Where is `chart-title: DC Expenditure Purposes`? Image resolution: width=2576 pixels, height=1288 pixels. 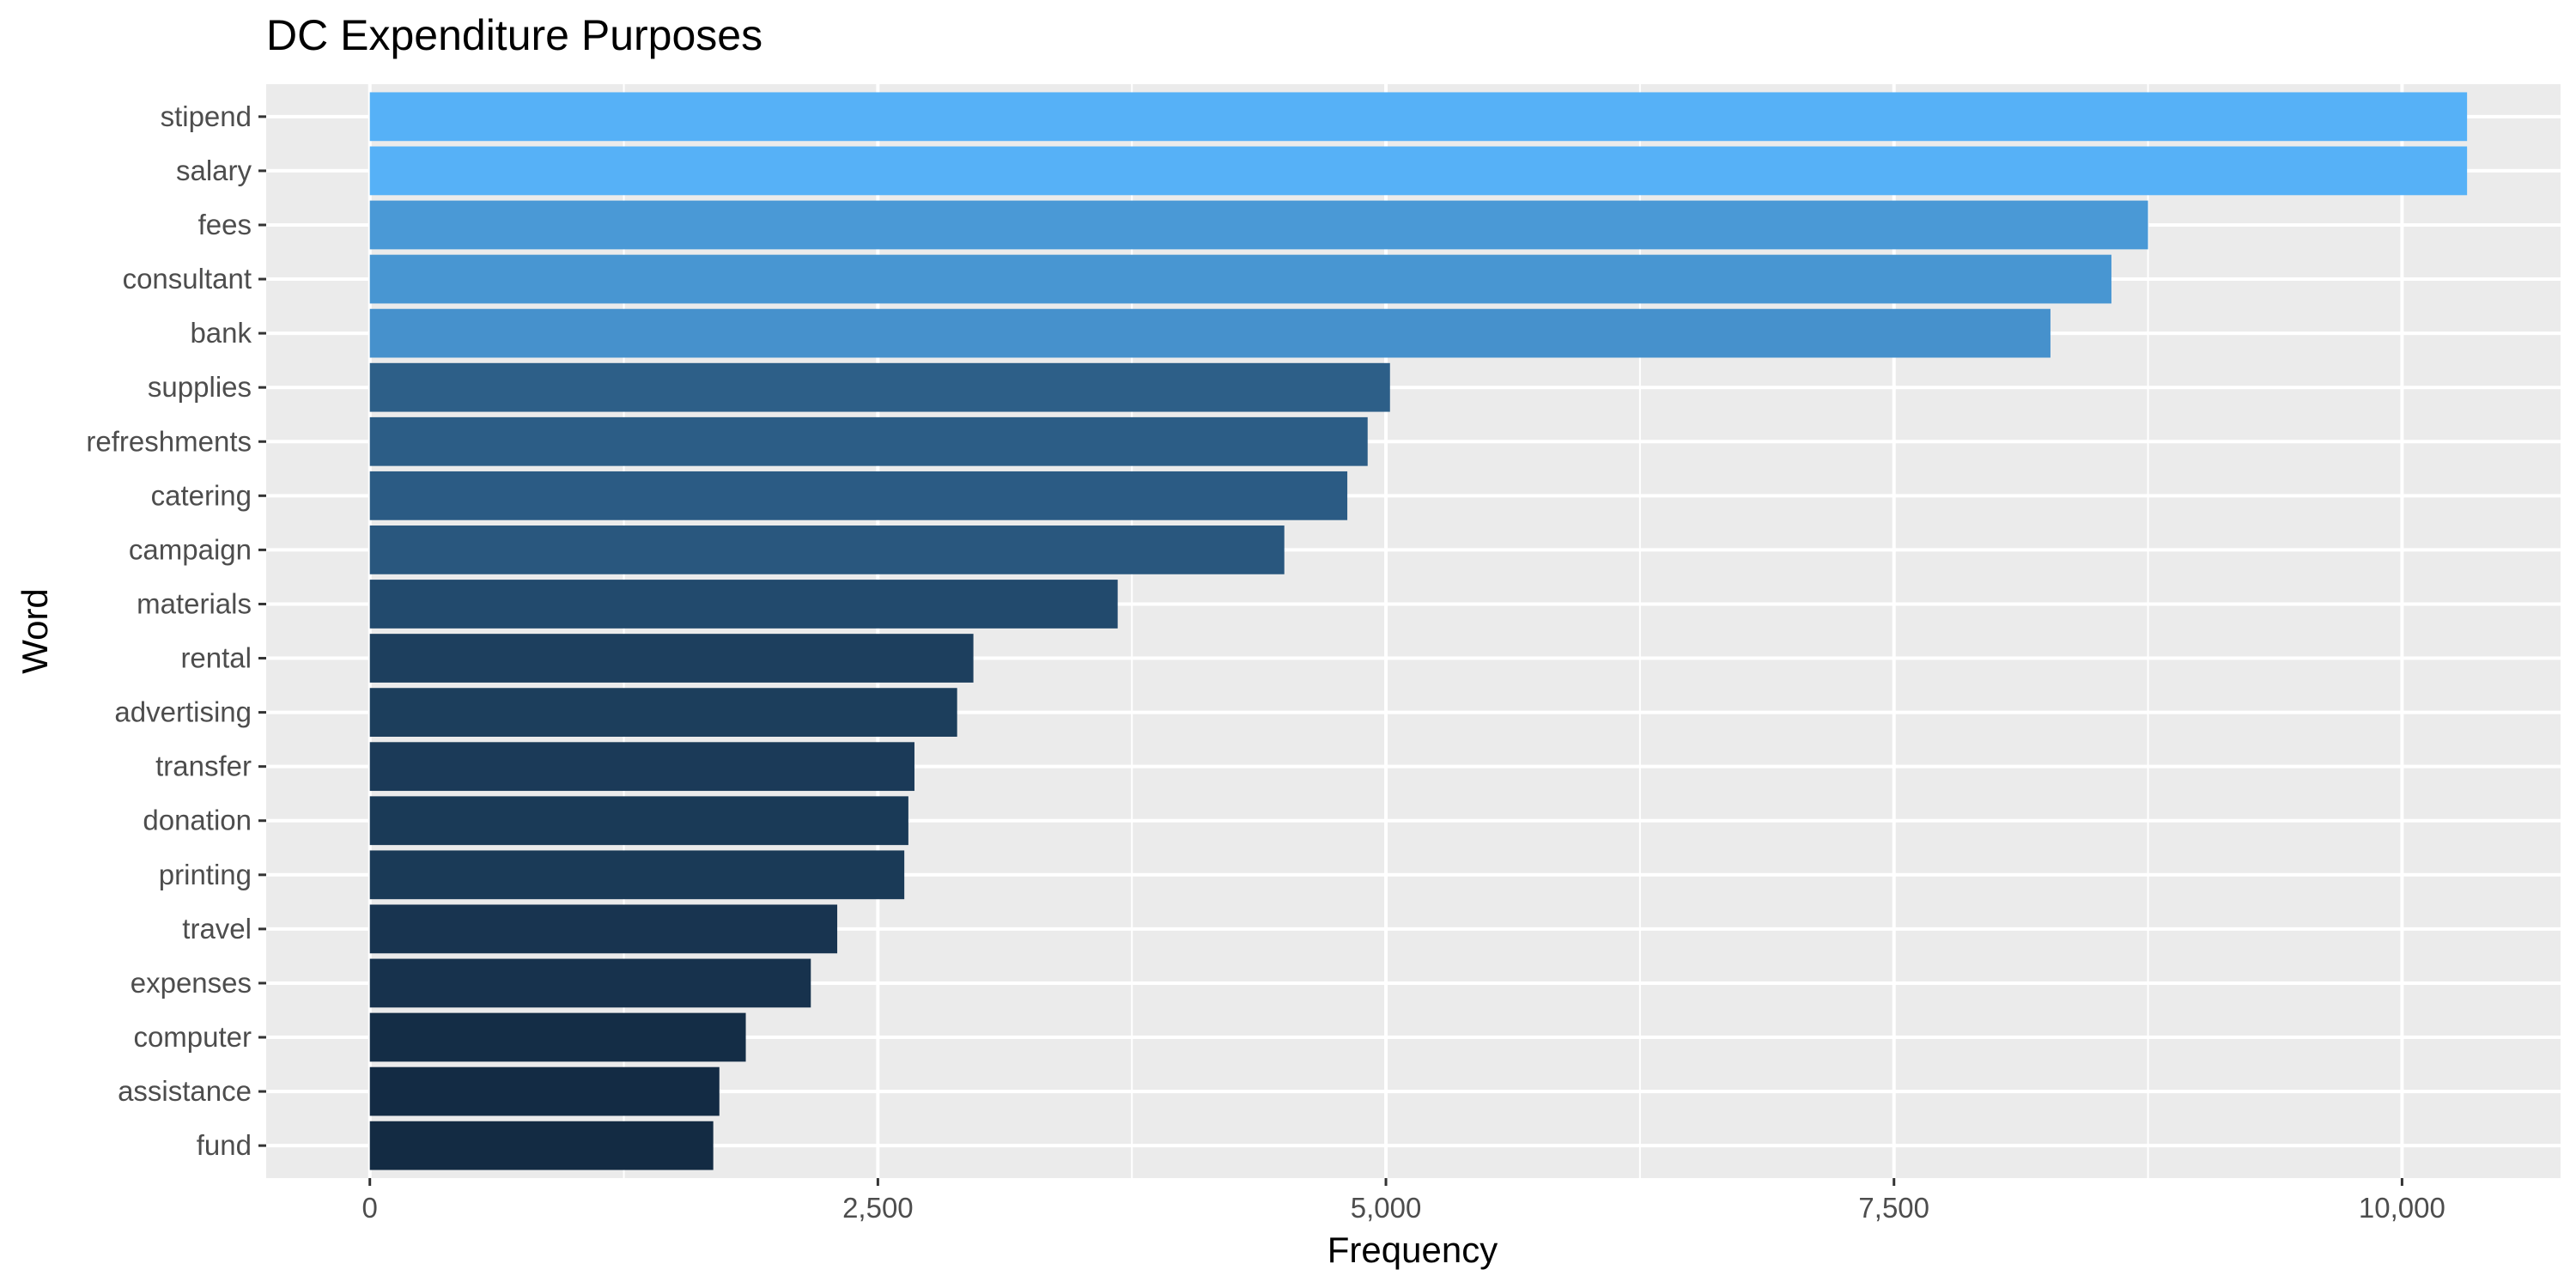
chart-title: DC Expenditure Purposes is located at coordinates (514, 35).